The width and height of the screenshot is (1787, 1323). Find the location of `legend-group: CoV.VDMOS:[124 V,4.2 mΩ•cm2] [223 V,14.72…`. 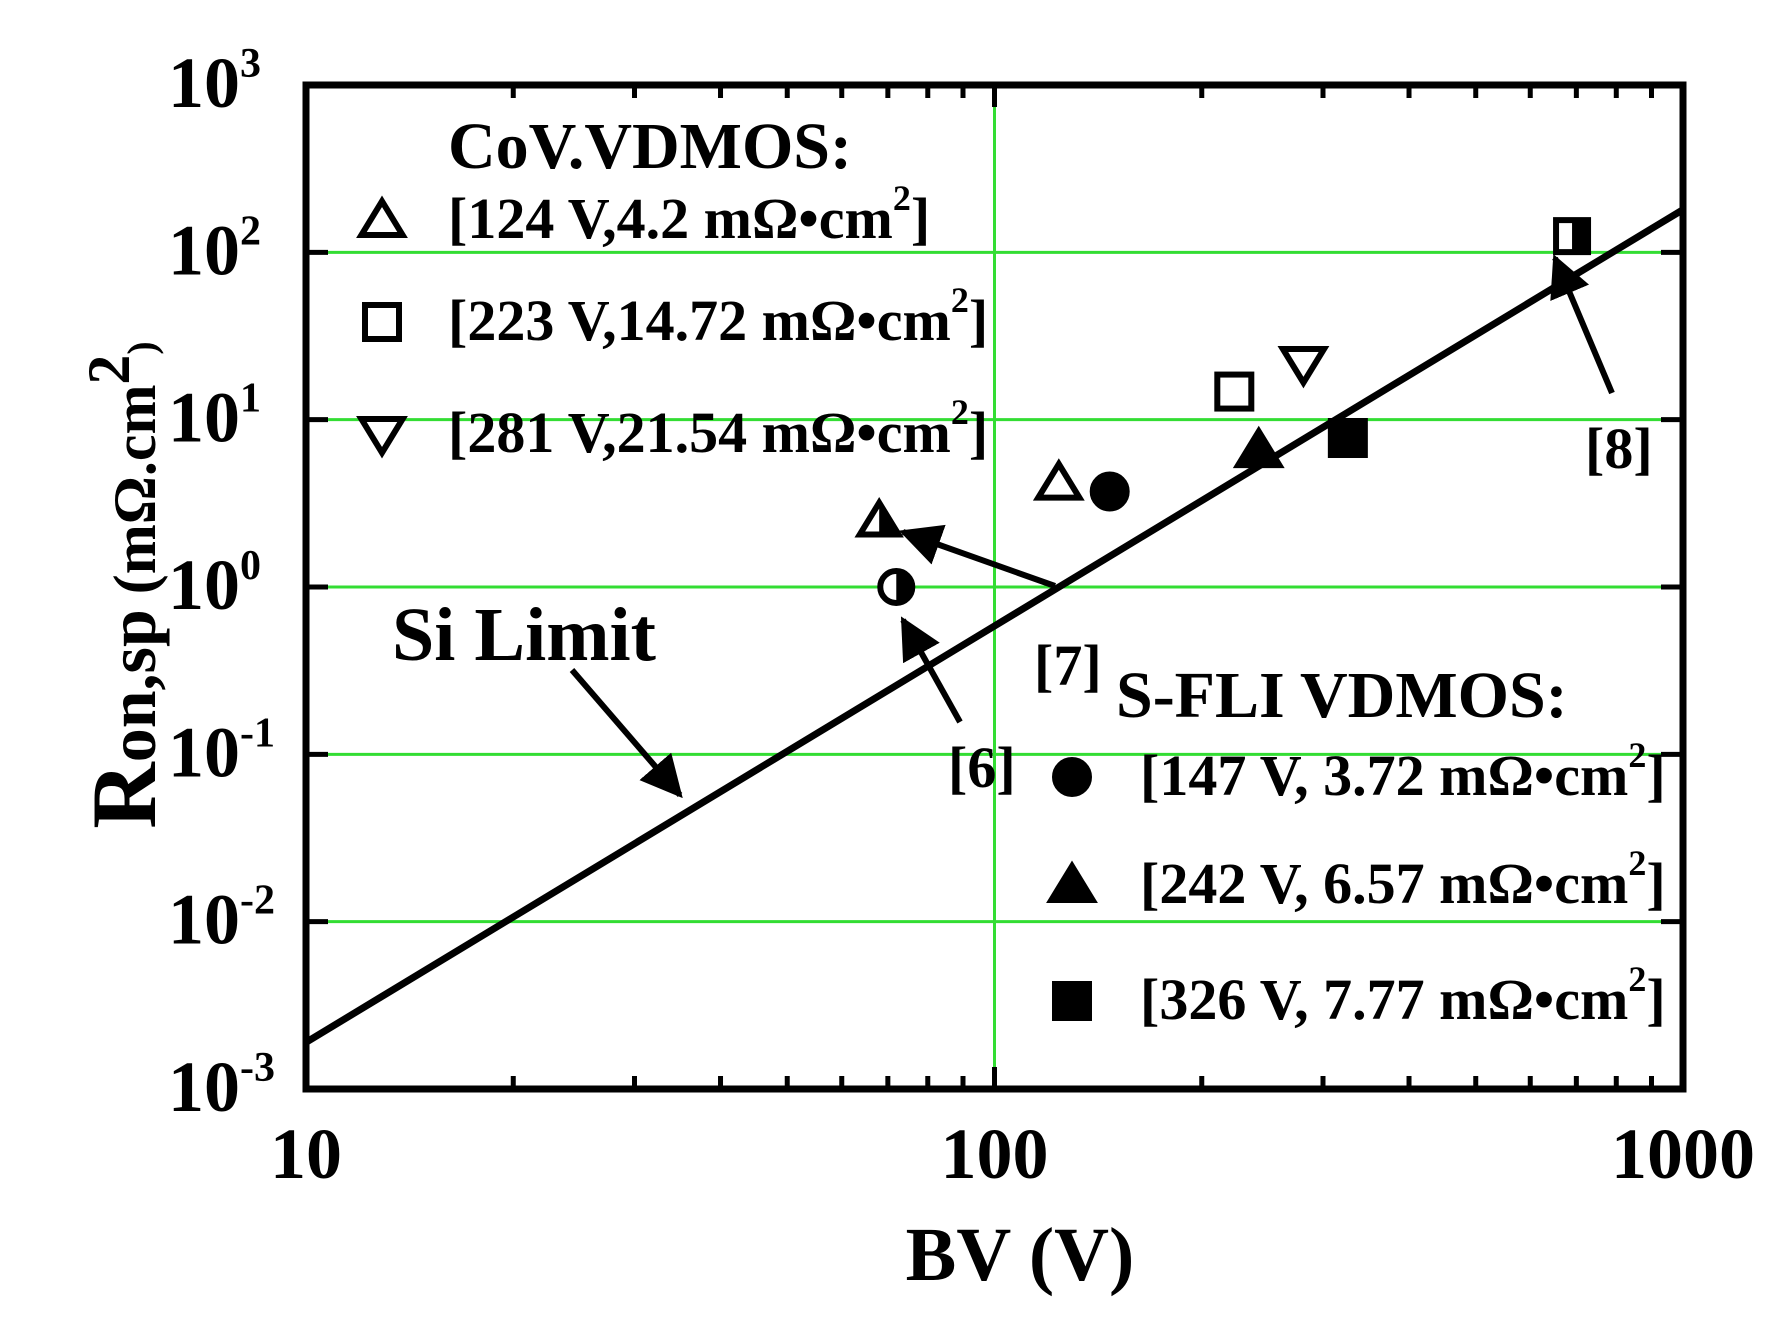

legend-group: CoV.VDMOS:[124 V,4.2 mΩ•cm2] [223 V,14.72… is located at coordinates (672, 287).